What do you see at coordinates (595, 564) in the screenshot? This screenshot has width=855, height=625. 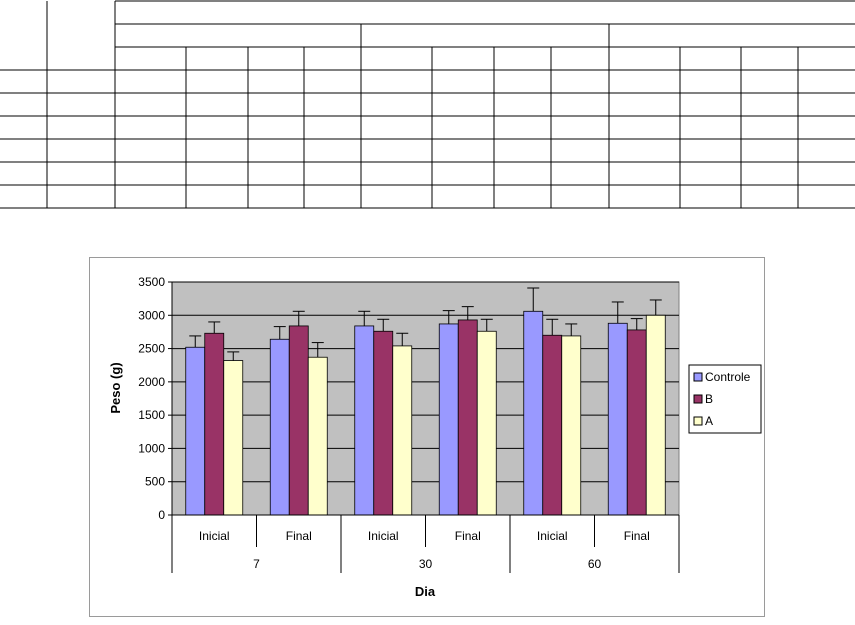 I see `x-group-label: 60` at bounding box center [595, 564].